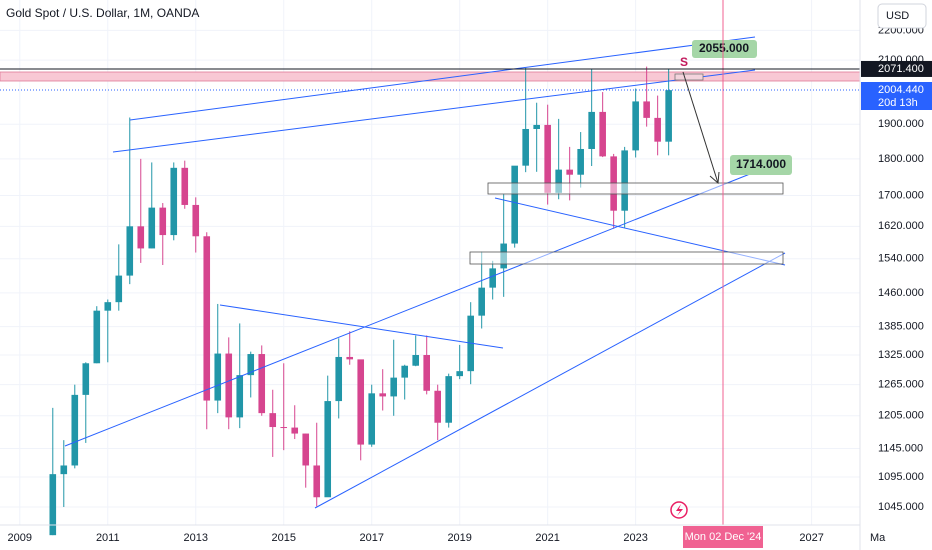  I want to click on arrow, so click(700, 127).